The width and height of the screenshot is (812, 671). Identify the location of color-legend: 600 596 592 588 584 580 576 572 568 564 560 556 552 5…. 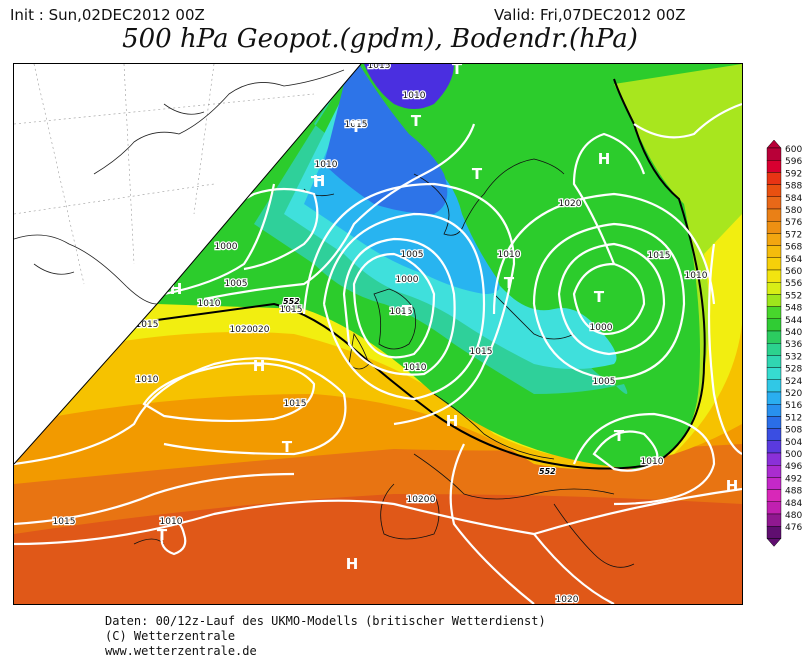
(787, 349).